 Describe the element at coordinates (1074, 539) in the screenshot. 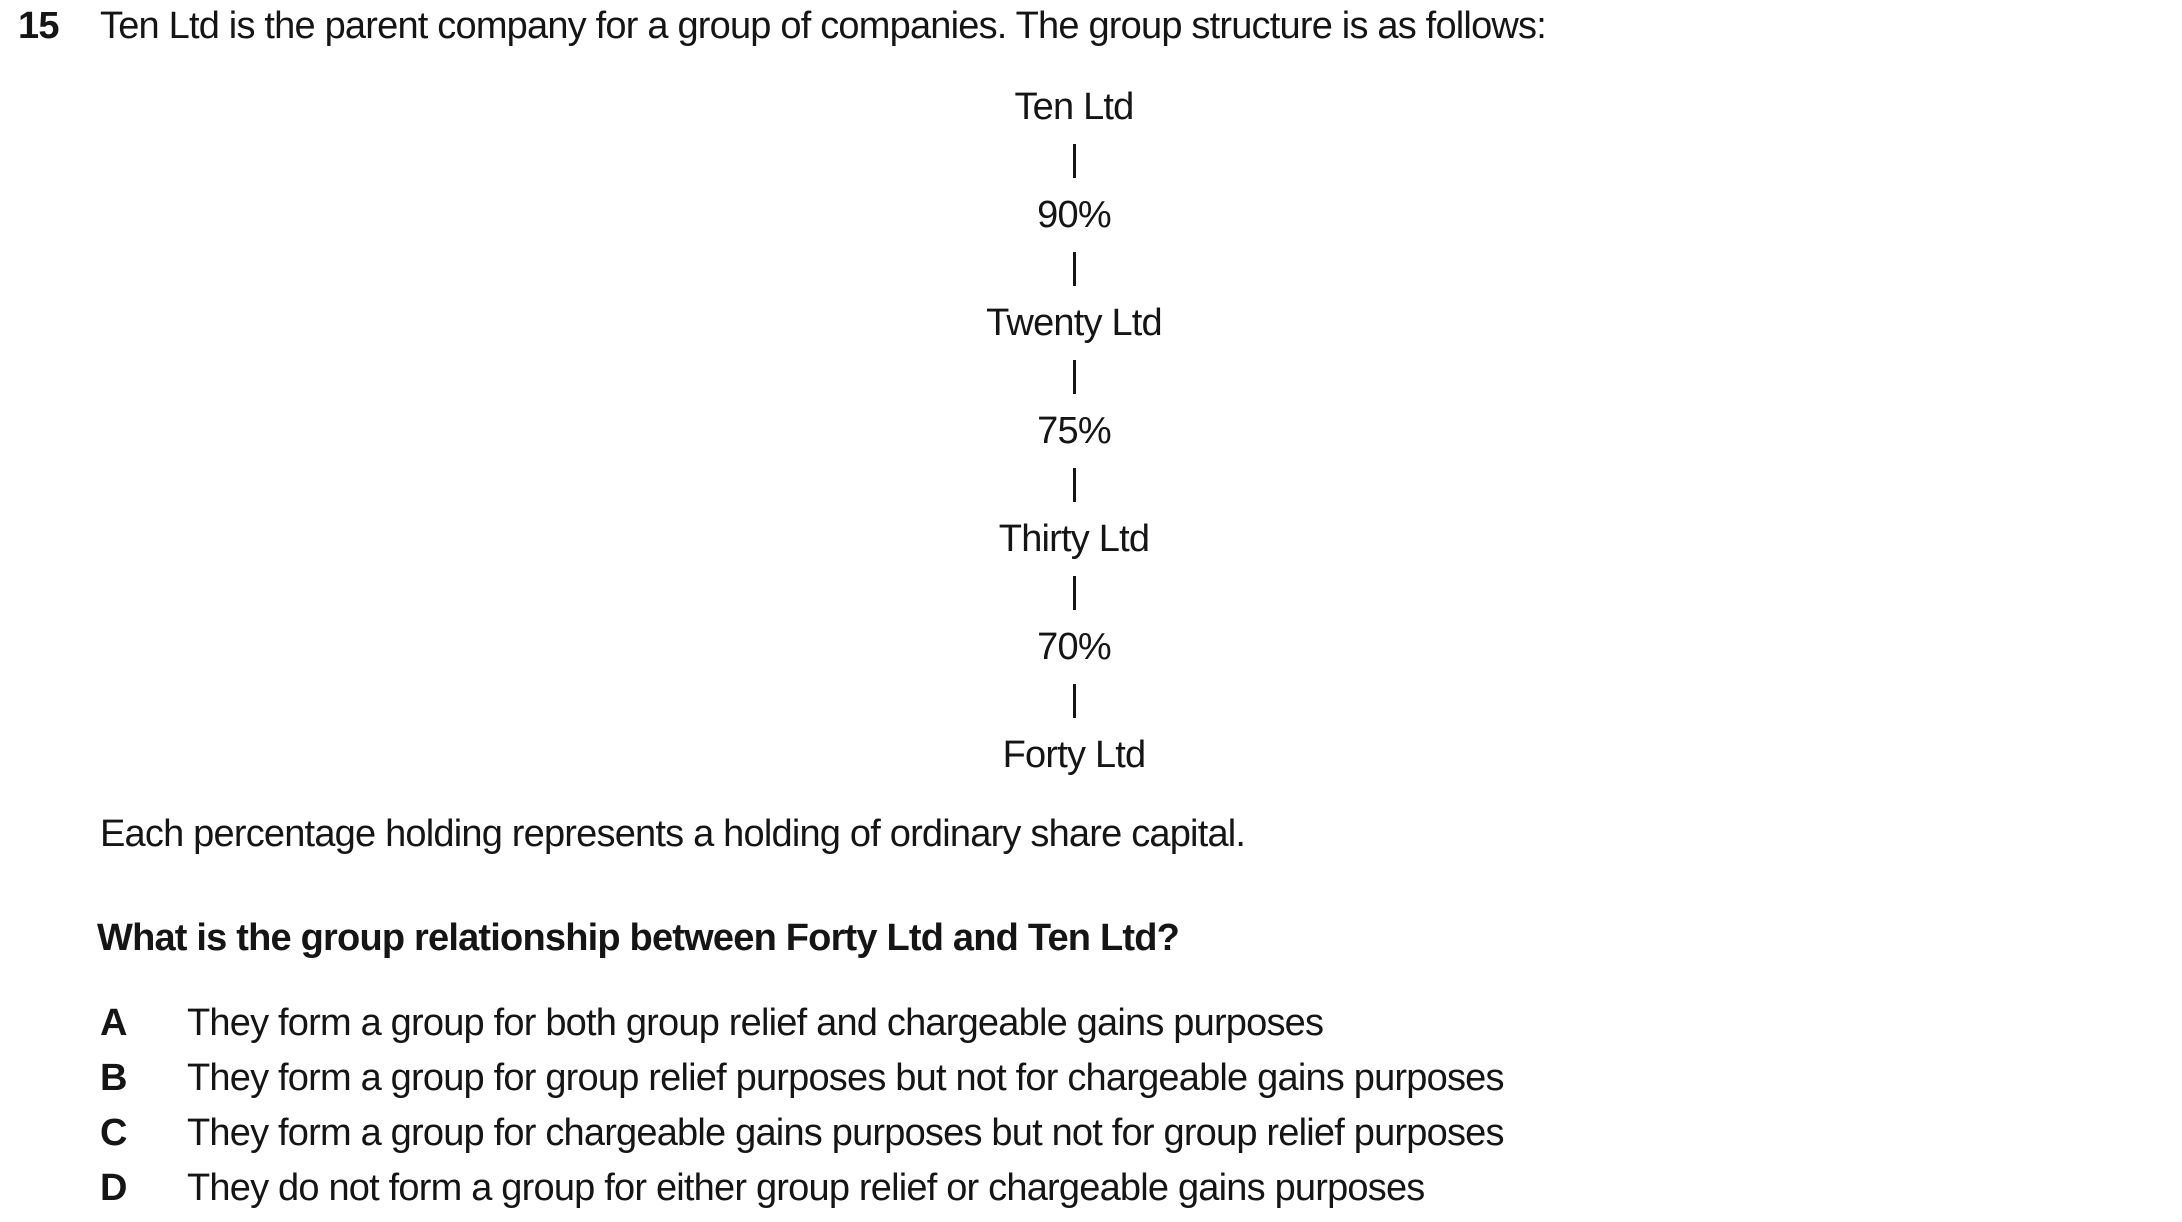

I see `company-node-thirty-ltd: Thirty Ltd` at that location.